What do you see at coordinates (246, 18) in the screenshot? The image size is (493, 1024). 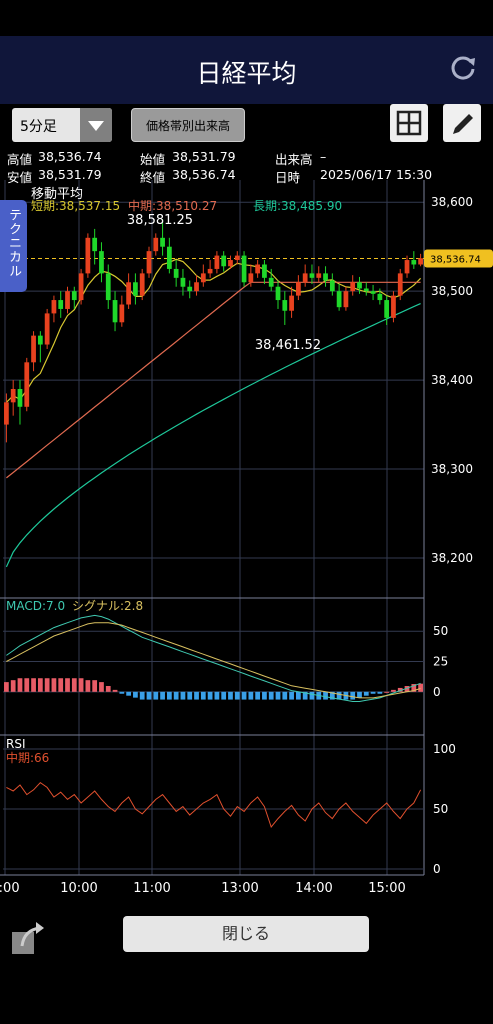 I see `status-bar` at bounding box center [246, 18].